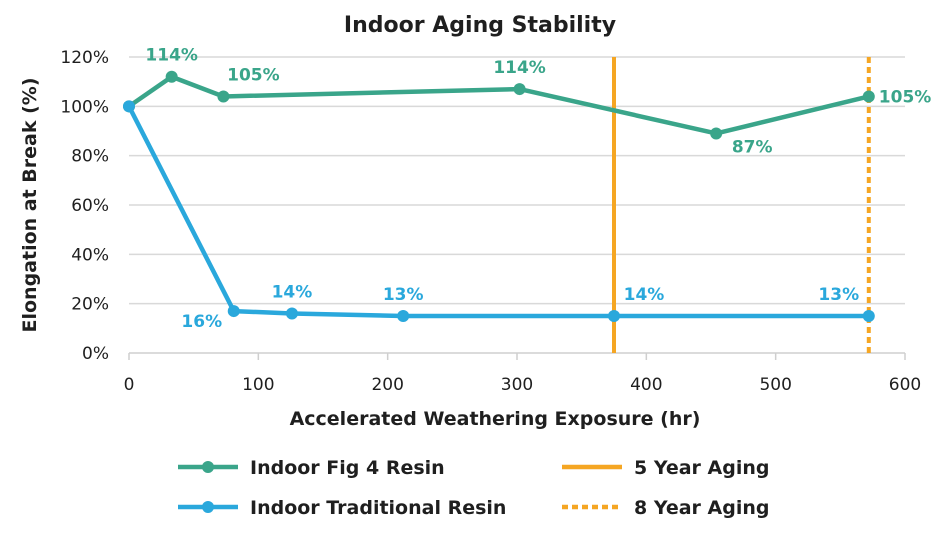  Describe the element at coordinates (522, 374) in the screenshot. I see `x-axis-ticks: 0 100 200 300 400 500 600` at that location.